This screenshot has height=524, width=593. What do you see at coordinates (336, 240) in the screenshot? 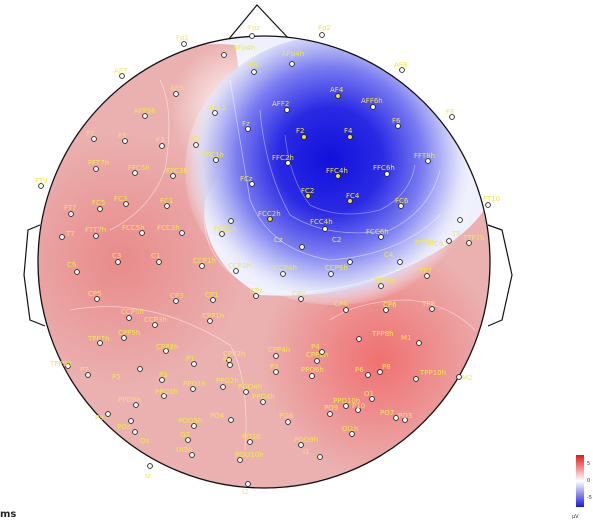
I see `electrode-label-c2: C2` at bounding box center [336, 240].